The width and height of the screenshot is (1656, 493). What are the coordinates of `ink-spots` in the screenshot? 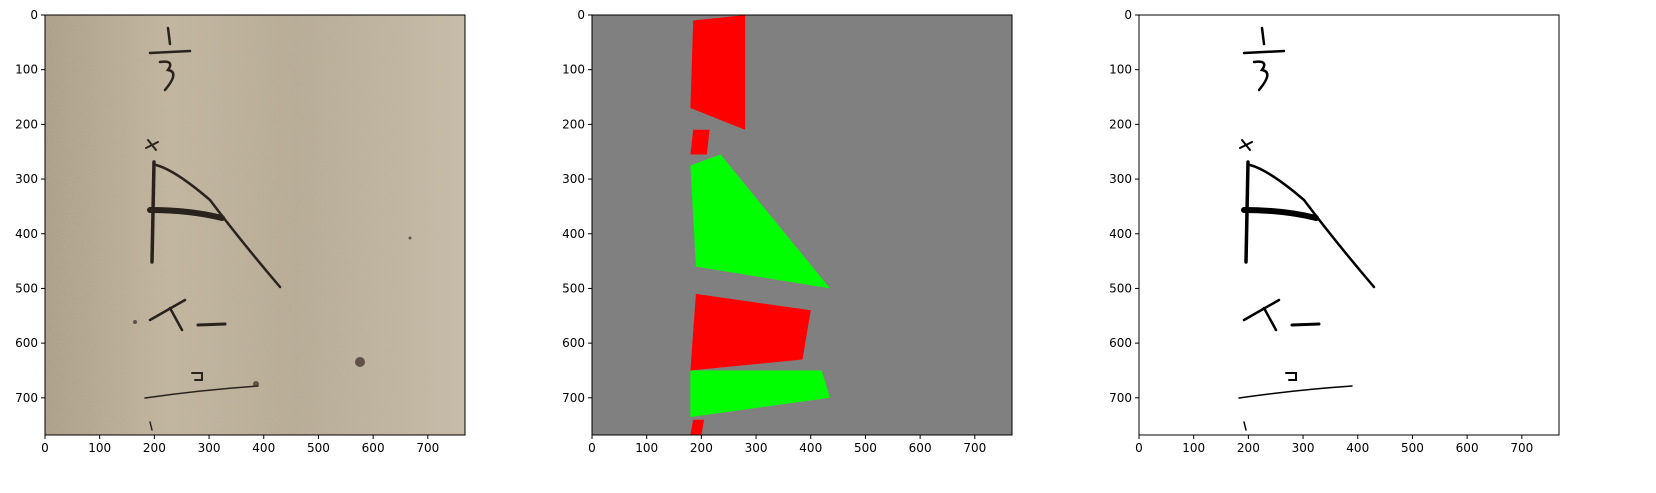 It's located at (272, 311).